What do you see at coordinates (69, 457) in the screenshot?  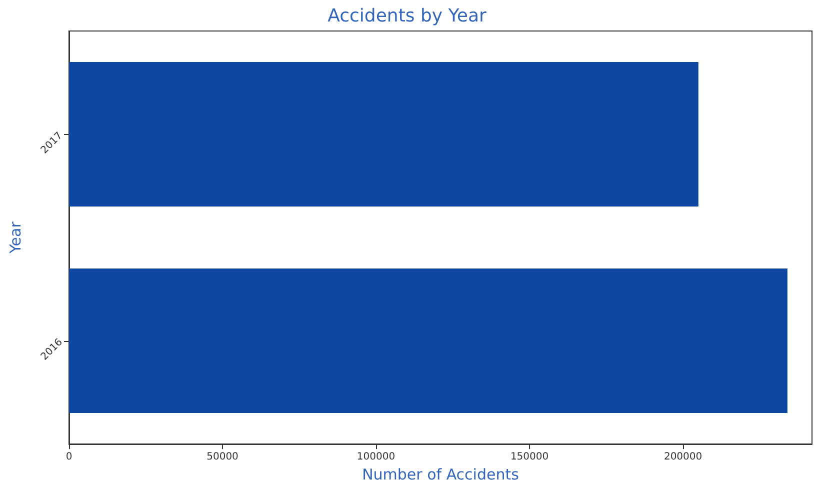 I see `x-tick-label: 0` at bounding box center [69, 457].